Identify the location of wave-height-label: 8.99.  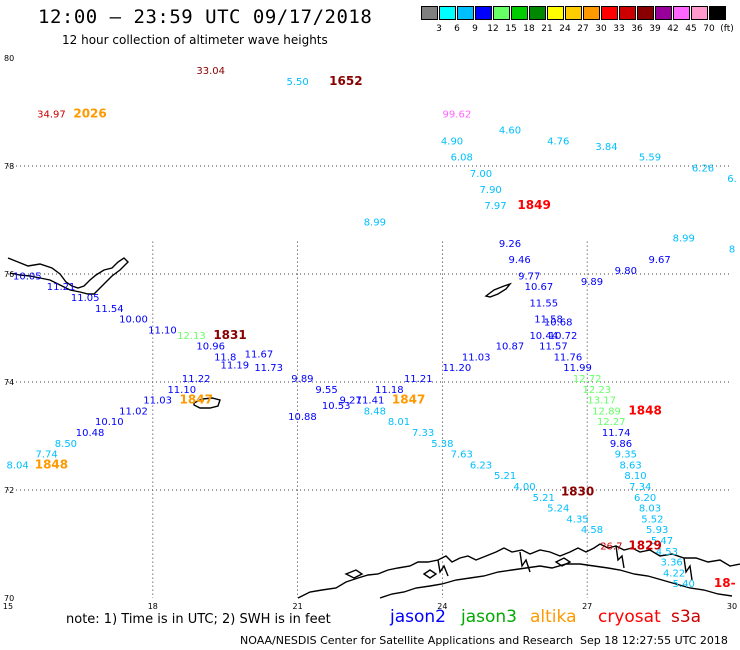
(375, 222).